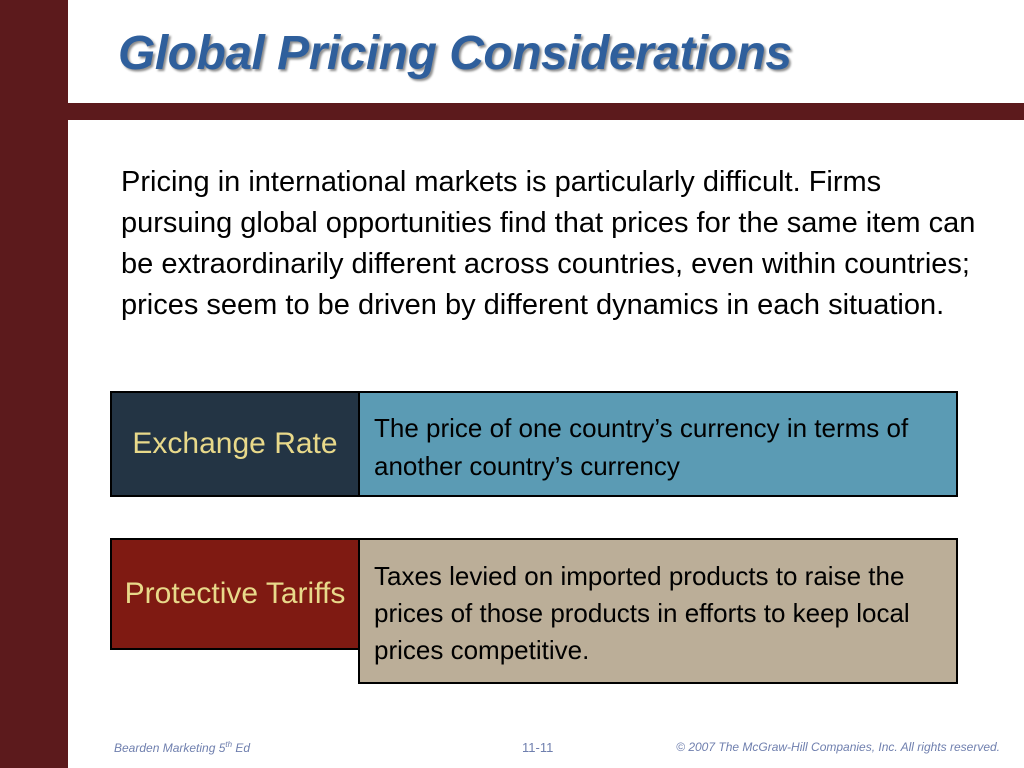 The height and width of the screenshot is (768, 1024). I want to click on footer-book-title: Bearden Marketing 5th Ed, so click(182, 747).